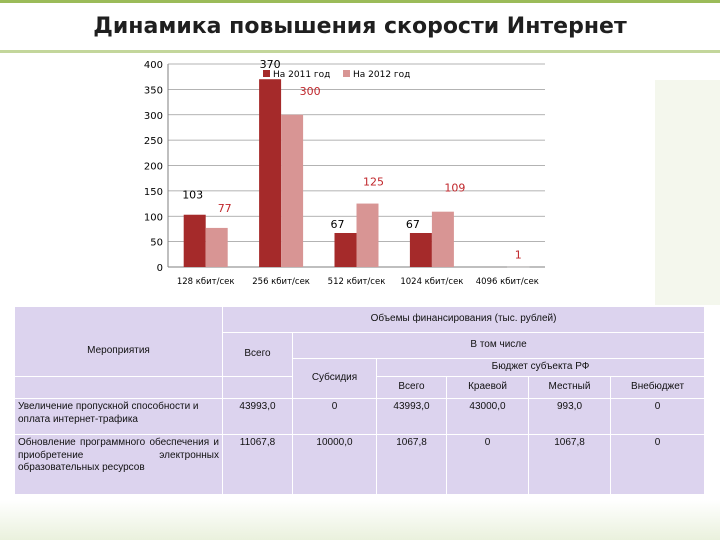 The width and height of the screenshot is (720, 540). I want to click on events-header: Мероприятия, so click(118, 341).